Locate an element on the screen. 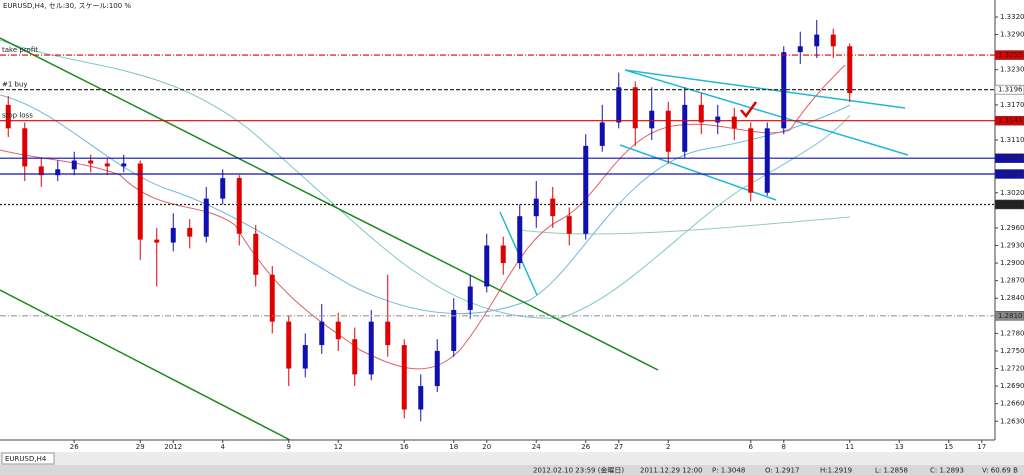  status-bar is located at coordinates (512, 470).